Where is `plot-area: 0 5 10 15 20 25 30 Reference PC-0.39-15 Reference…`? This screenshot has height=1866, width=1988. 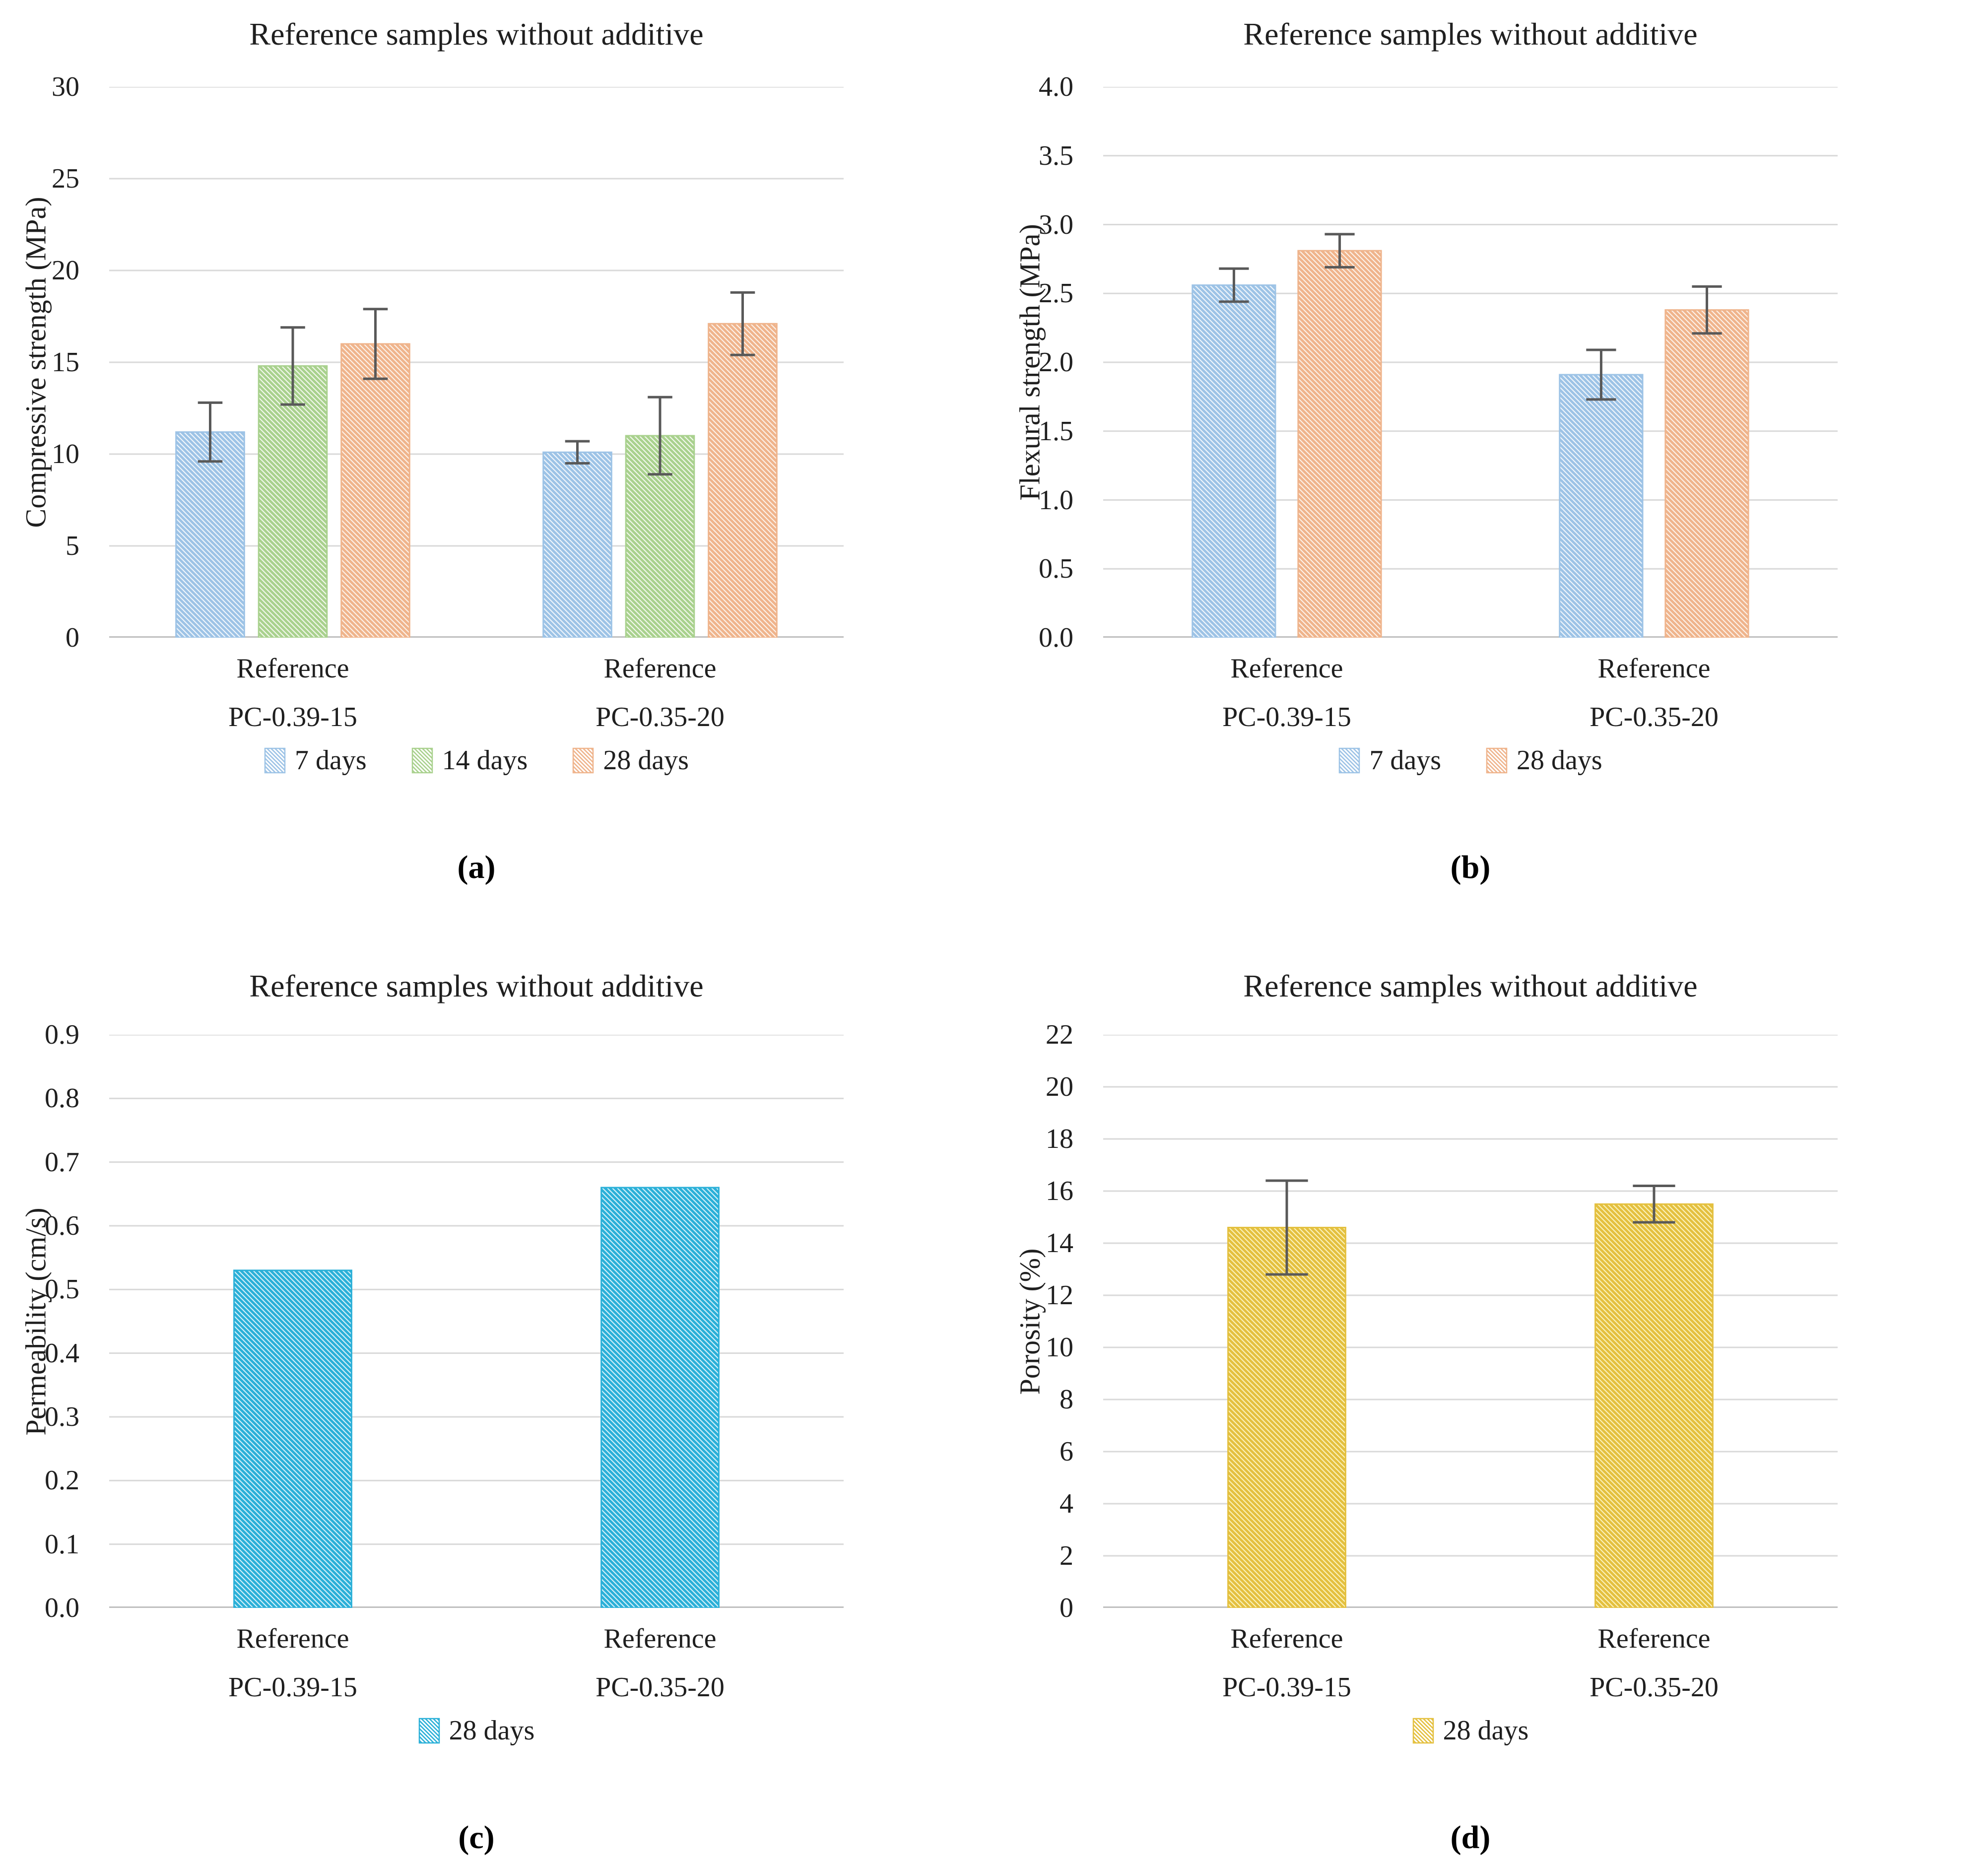
plot-area: 0 5 10 15 20 25 30 Reference PC-0.39-15 Reference… is located at coordinates (448, 402).